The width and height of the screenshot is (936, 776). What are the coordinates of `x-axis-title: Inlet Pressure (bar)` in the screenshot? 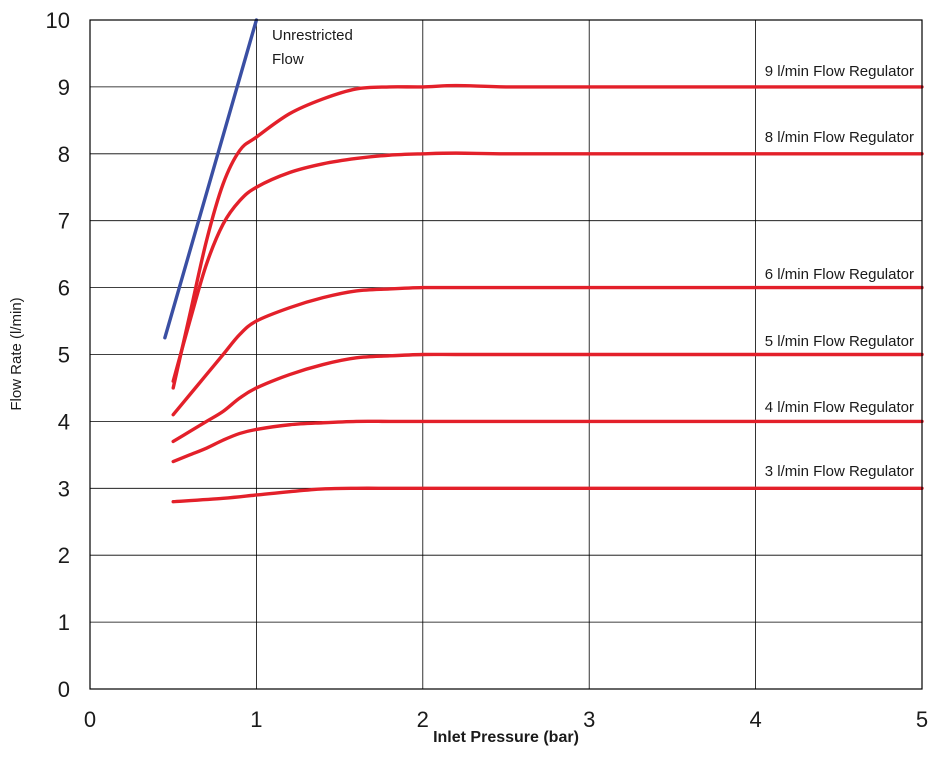 It's located at (506, 737).